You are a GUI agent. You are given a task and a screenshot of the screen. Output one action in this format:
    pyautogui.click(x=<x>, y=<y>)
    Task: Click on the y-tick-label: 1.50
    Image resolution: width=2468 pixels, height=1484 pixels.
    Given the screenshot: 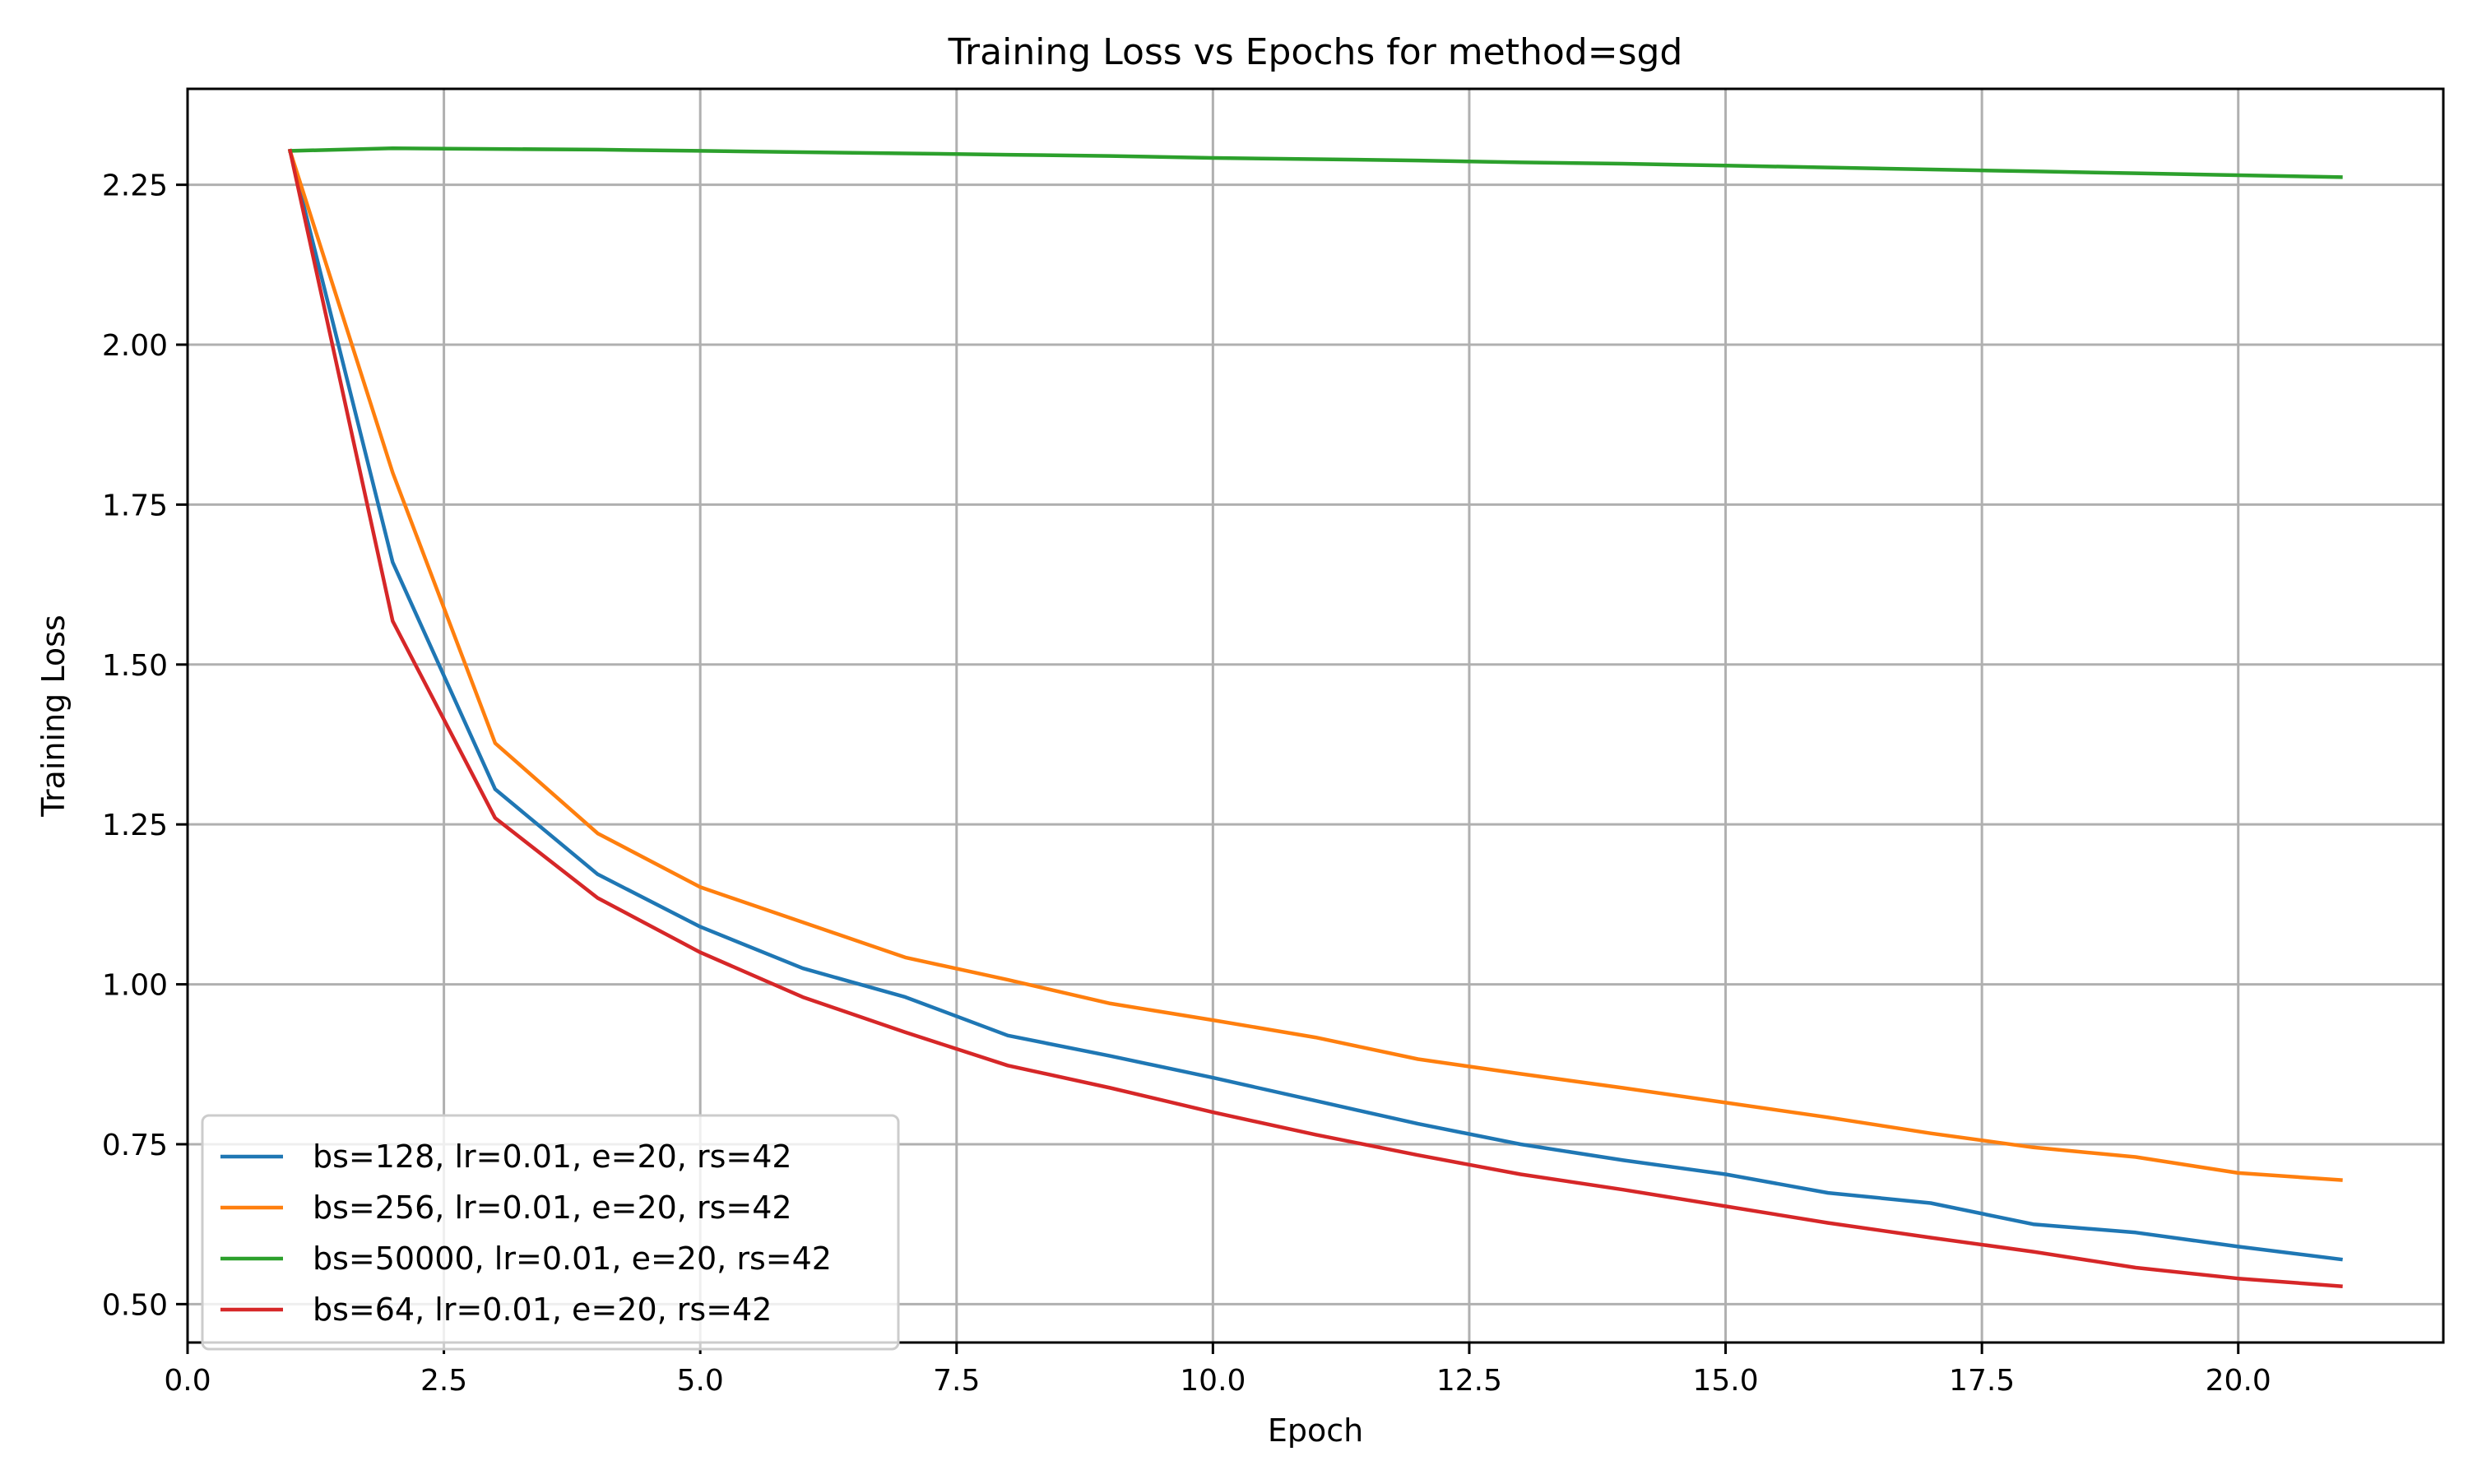 What is the action you would take?
    pyautogui.click(x=135, y=666)
    